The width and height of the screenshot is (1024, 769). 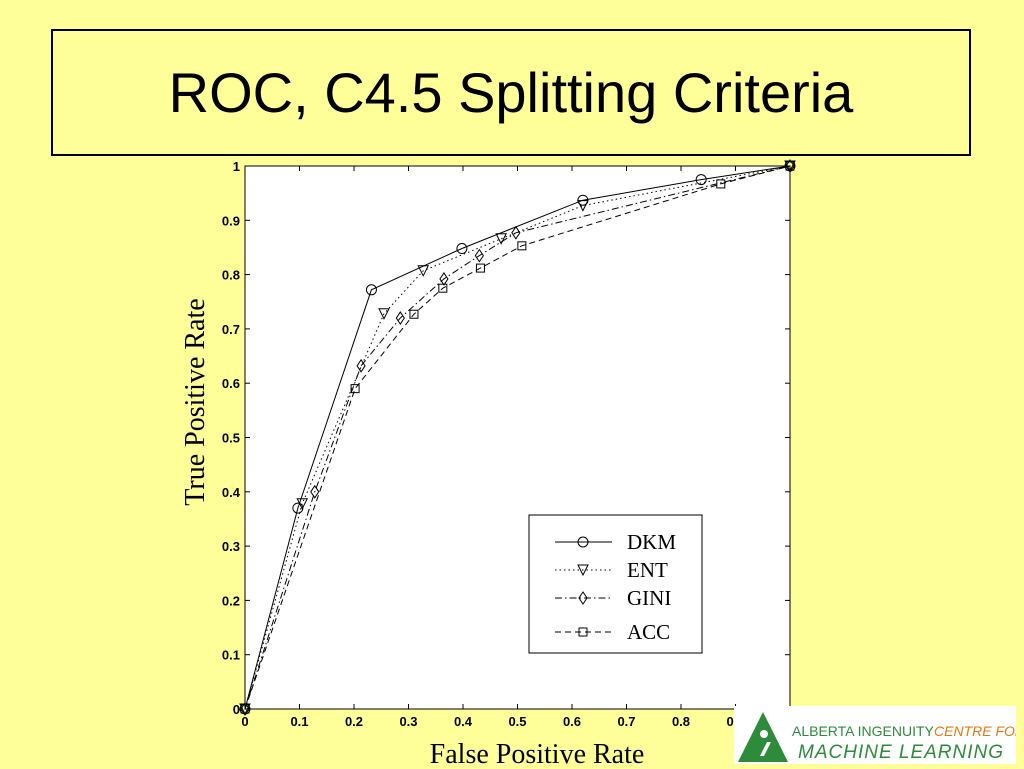 What do you see at coordinates (583, 632) in the screenshot?
I see `legend-marker-acc` at bounding box center [583, 632].